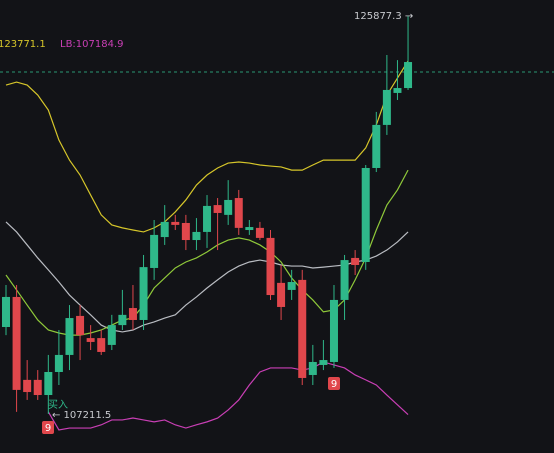  Describe the element at coordinates (58, 405) in the screenshot. I see `buy-label: 买入` at that location.